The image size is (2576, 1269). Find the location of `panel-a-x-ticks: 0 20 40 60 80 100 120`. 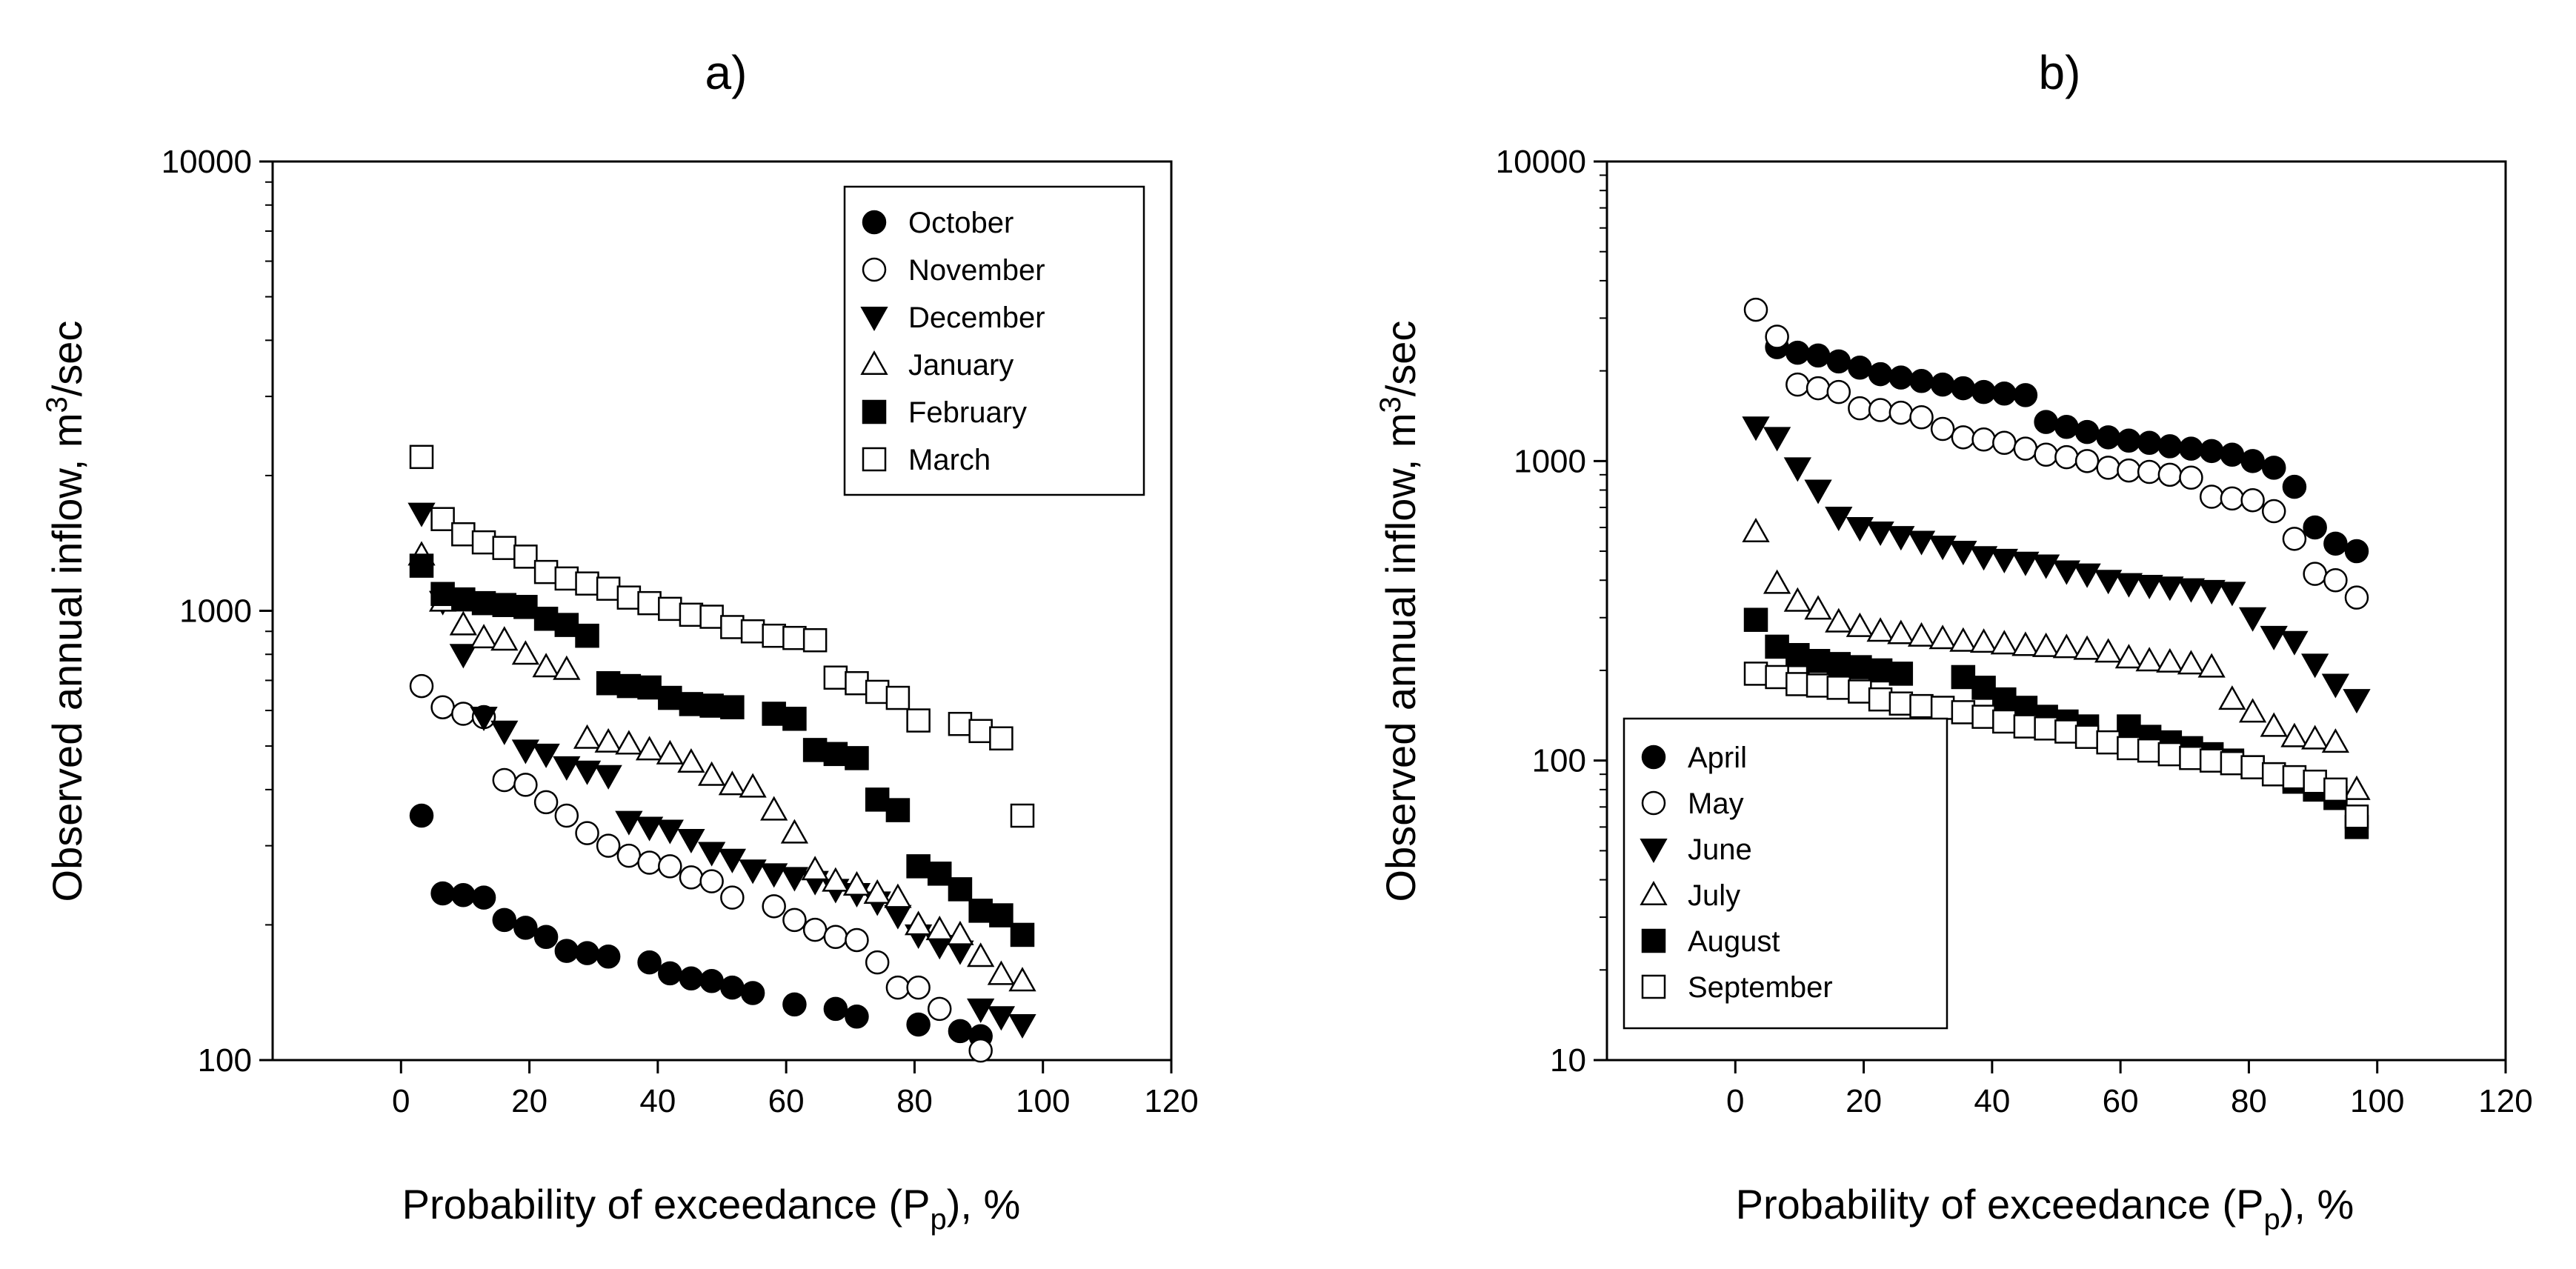

panel-a-x-ticks: 0 20 40 60 80 100 120 is located at coordinates (795, 1089).